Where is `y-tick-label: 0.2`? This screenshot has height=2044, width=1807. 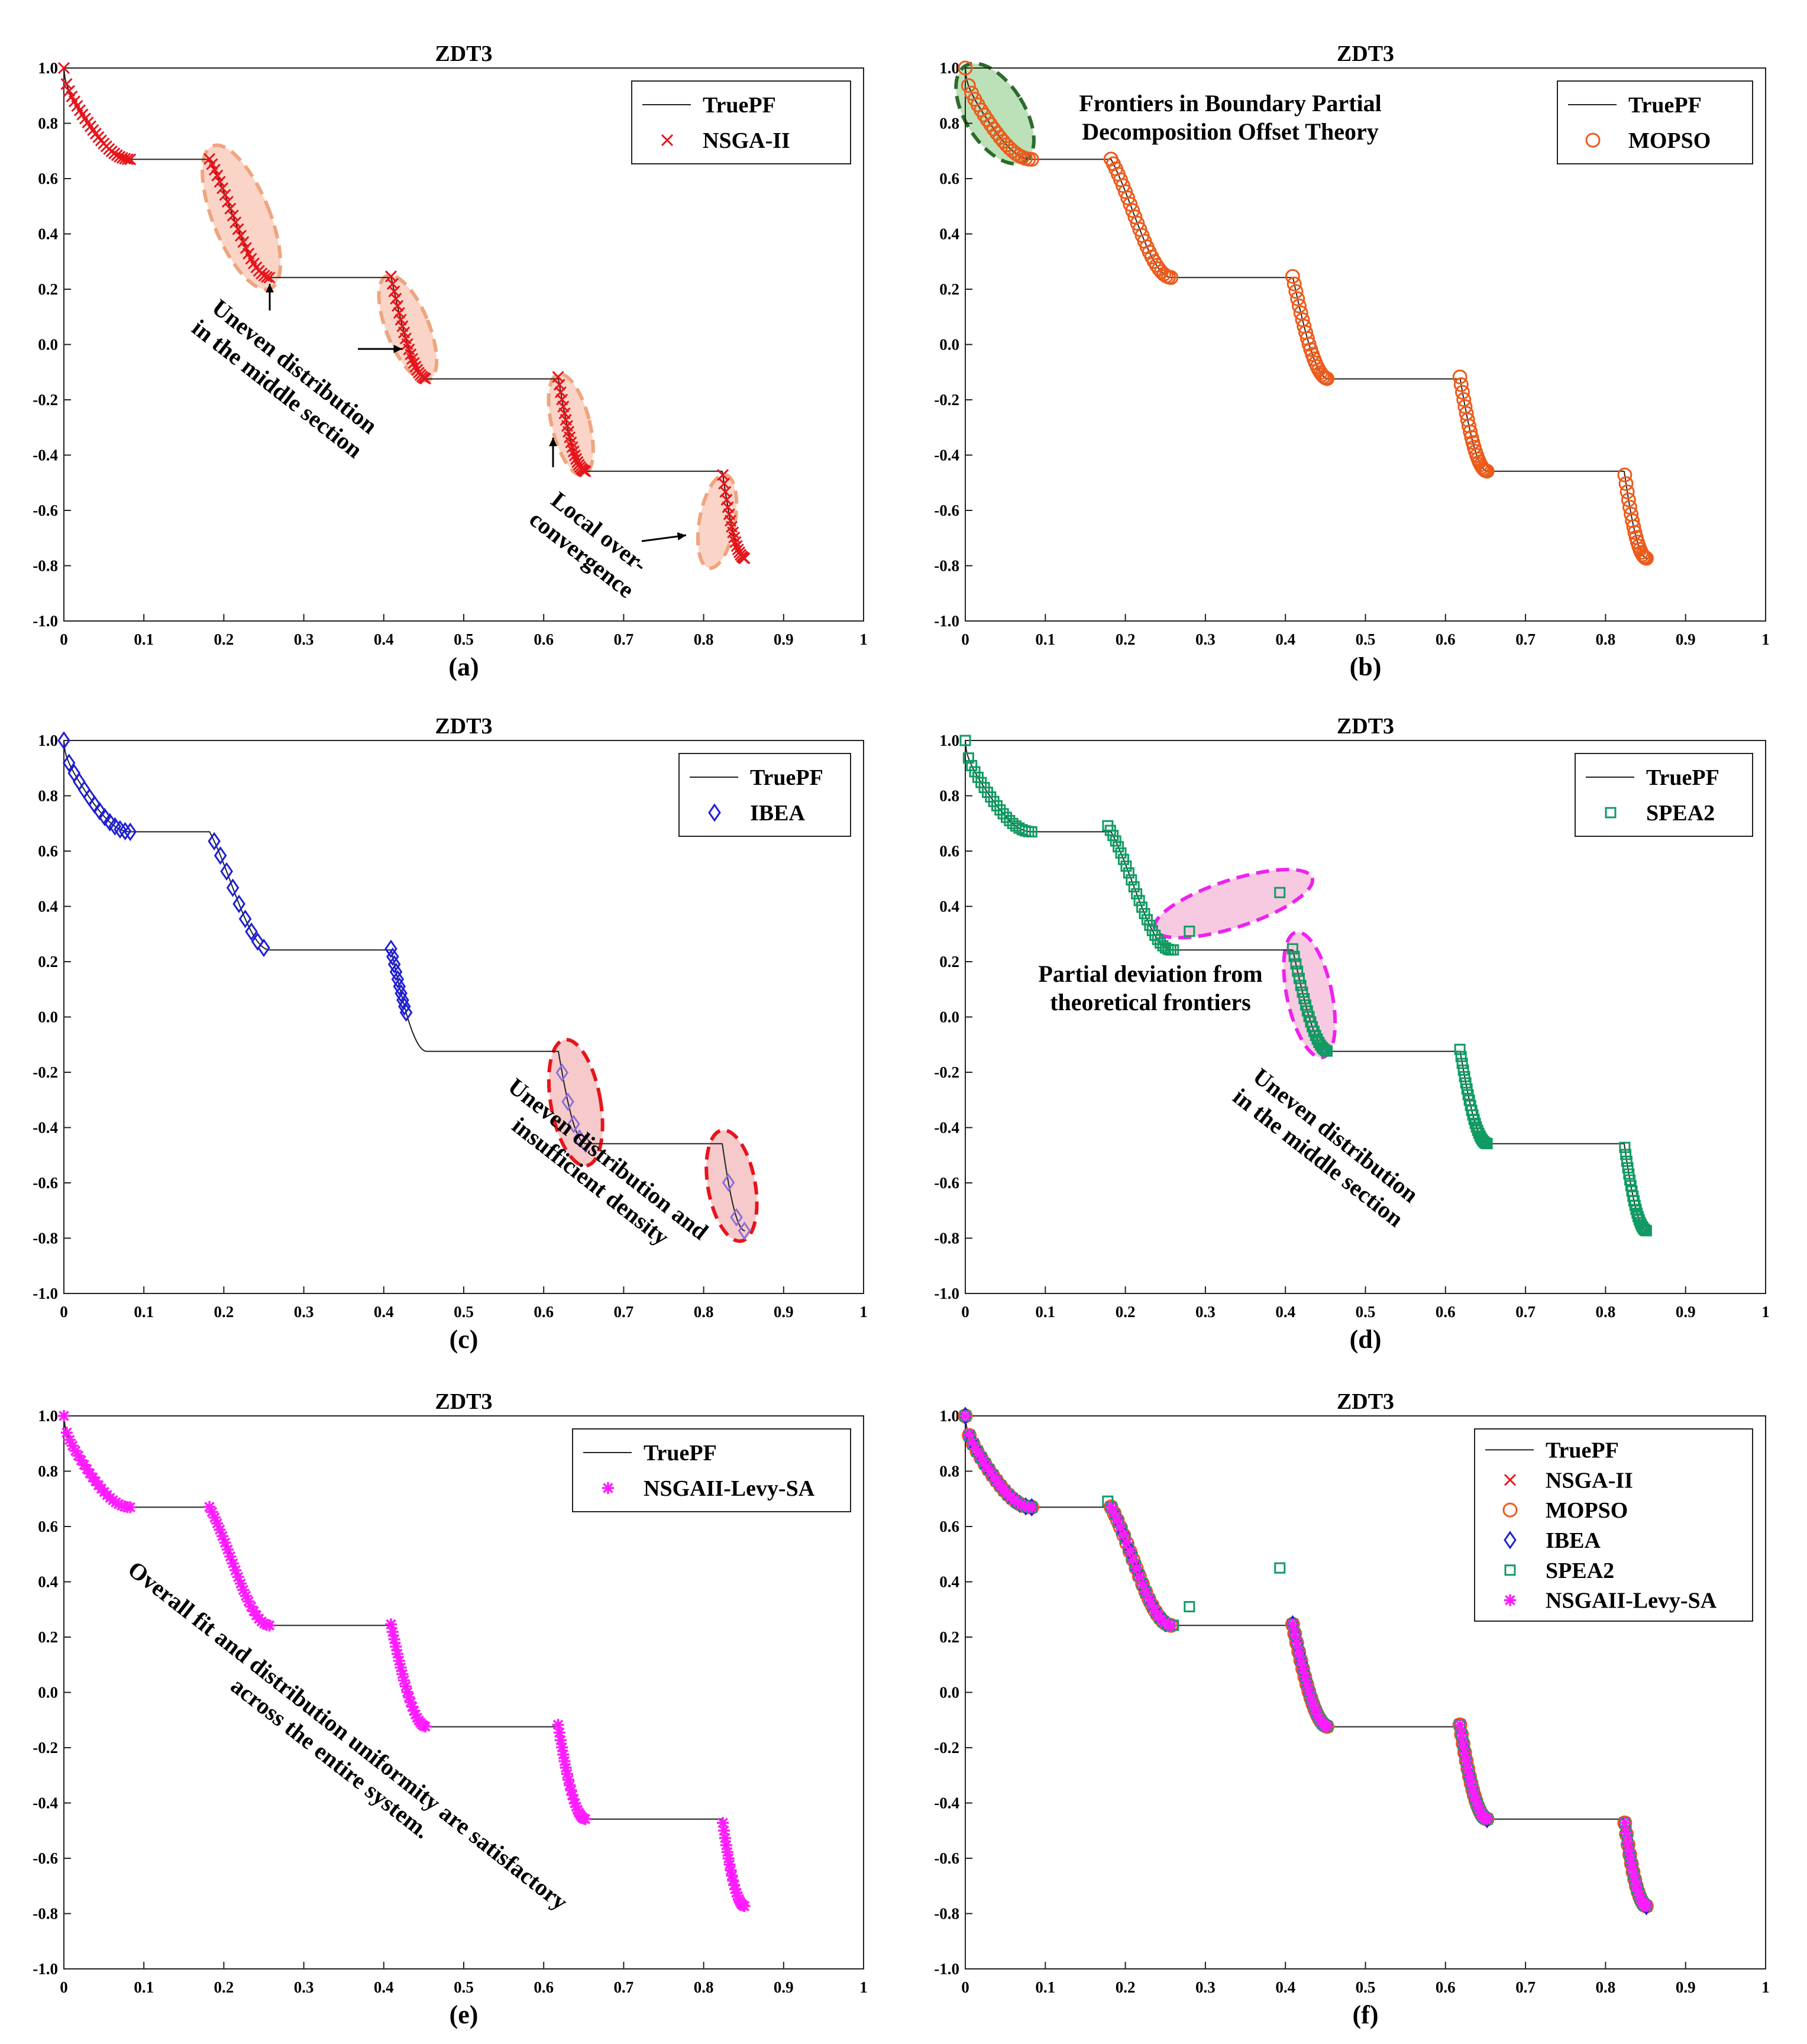
y-tick-label: 0.2 is located at coordinates (48, 289).